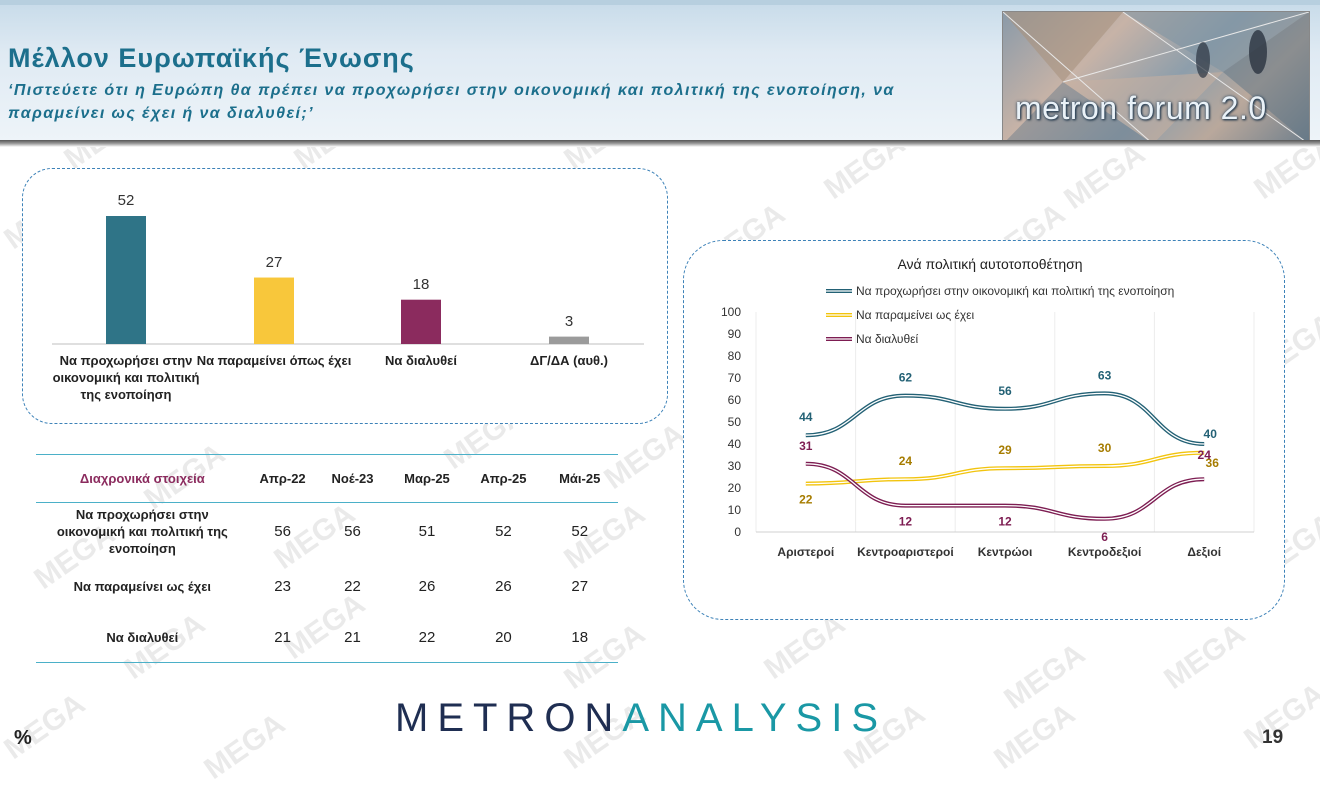 This screenshot has height=787, width=1320. What do you see at coordinates (327, 638) in the screenshot?
I see `table-row: Να διαλυθεί 21 21 22 20 18` at bounding box center [327, 638].